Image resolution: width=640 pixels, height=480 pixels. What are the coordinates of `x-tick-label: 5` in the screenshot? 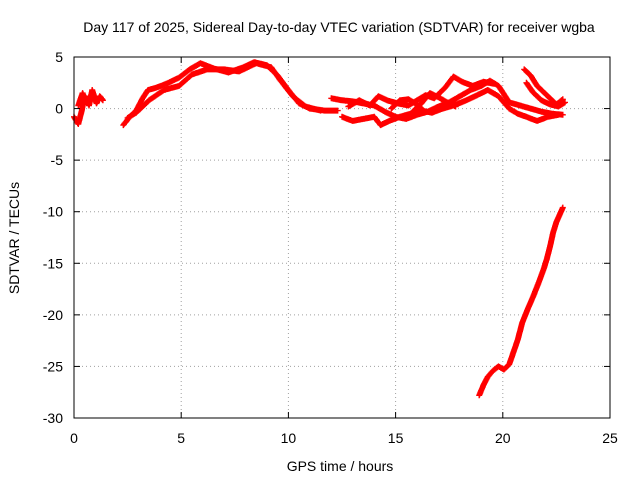 It's located at (181, 438).